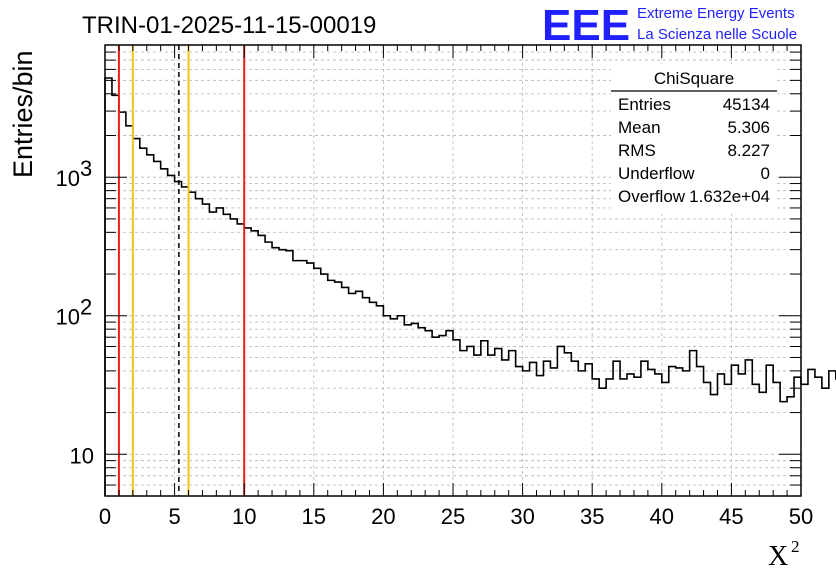  Describe the element at coordinates (716, 13) in the screenshot. I see `logo-line-1: Extreme Energy Events` at that location.